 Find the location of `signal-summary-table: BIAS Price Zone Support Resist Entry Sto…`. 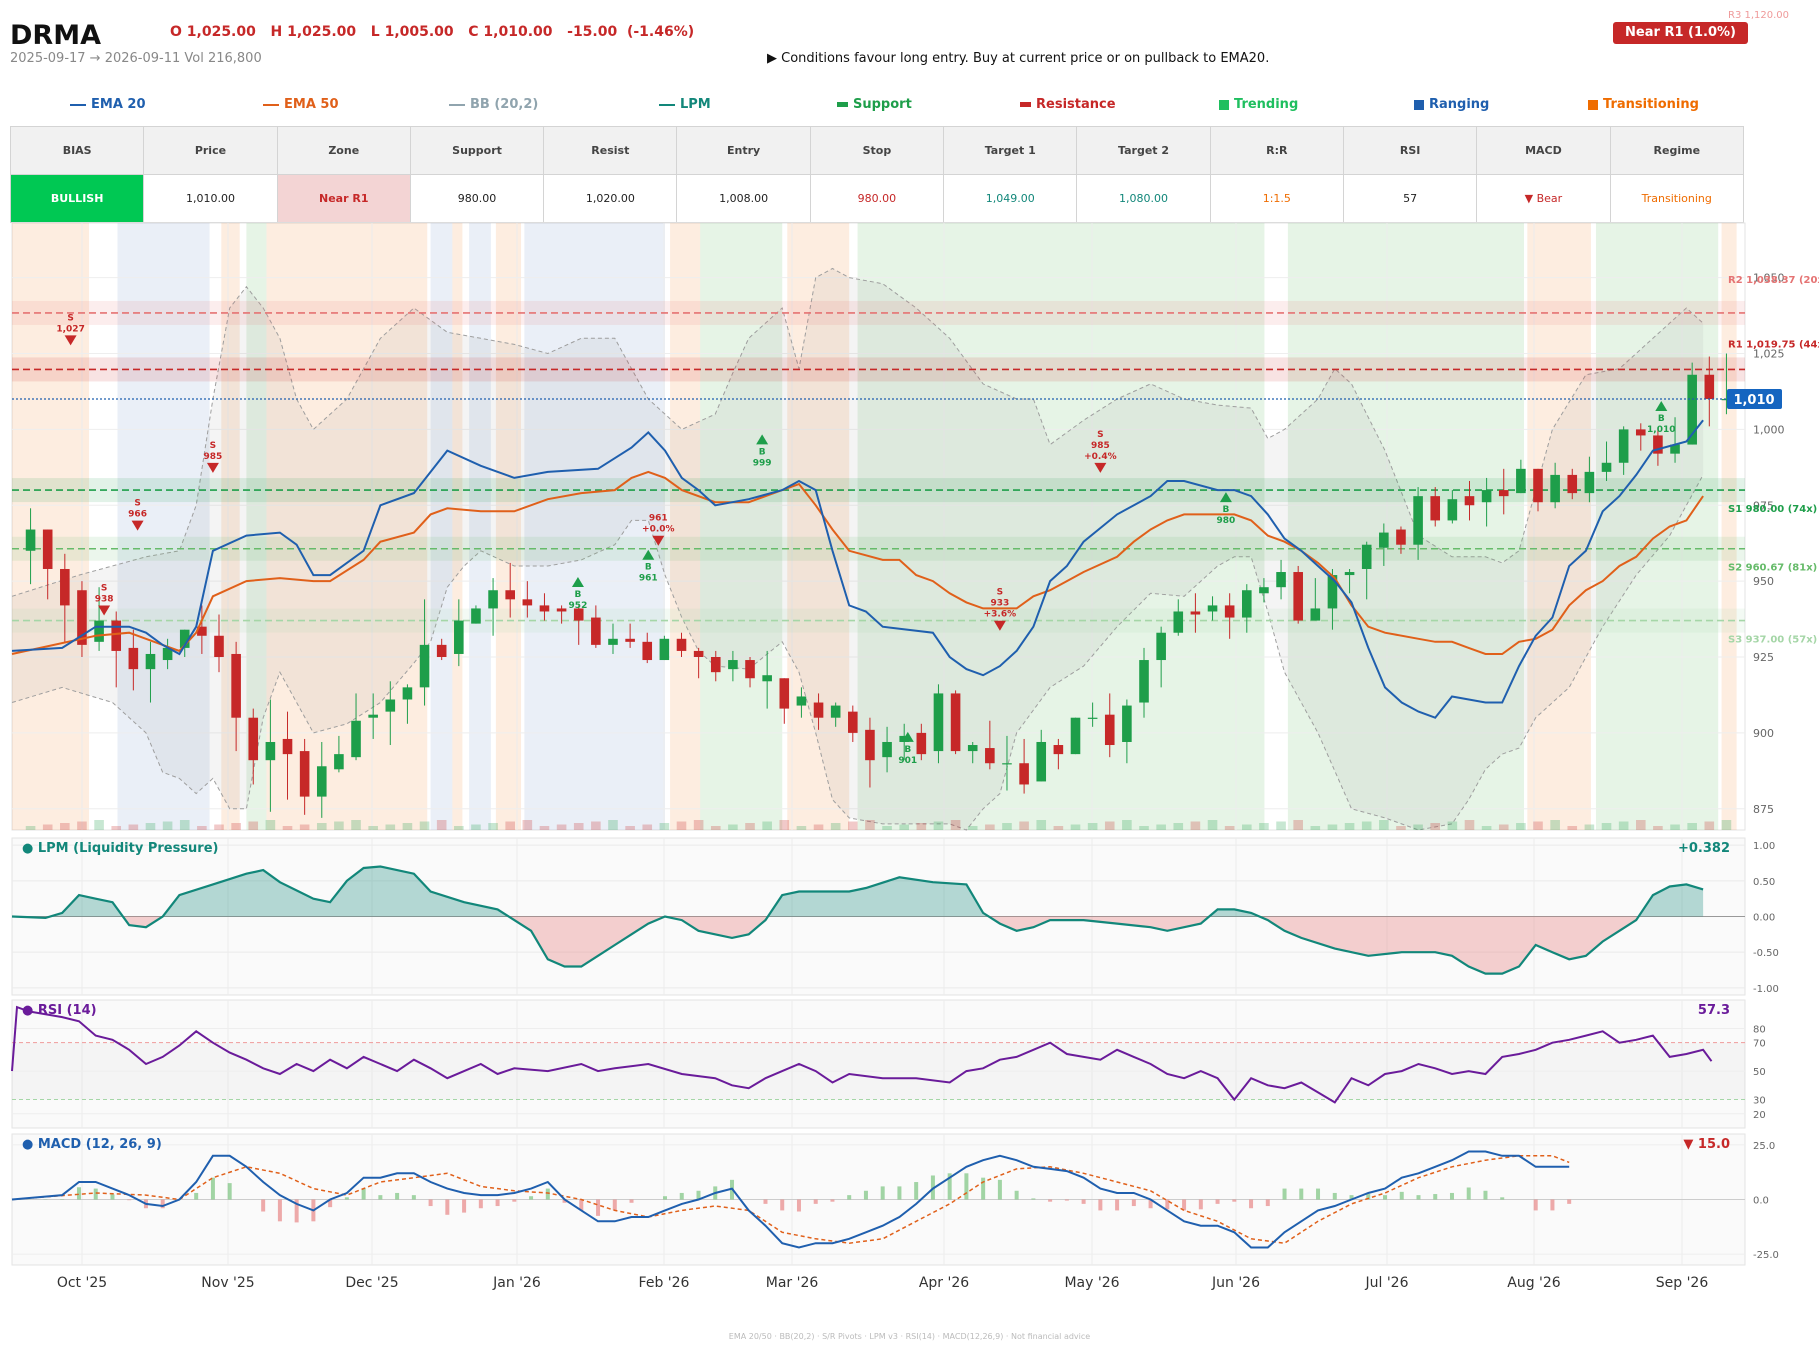

signal-summary-table: BIAS Price Zone Support Resist Entry Sto… is located at coordinates (877, 174).